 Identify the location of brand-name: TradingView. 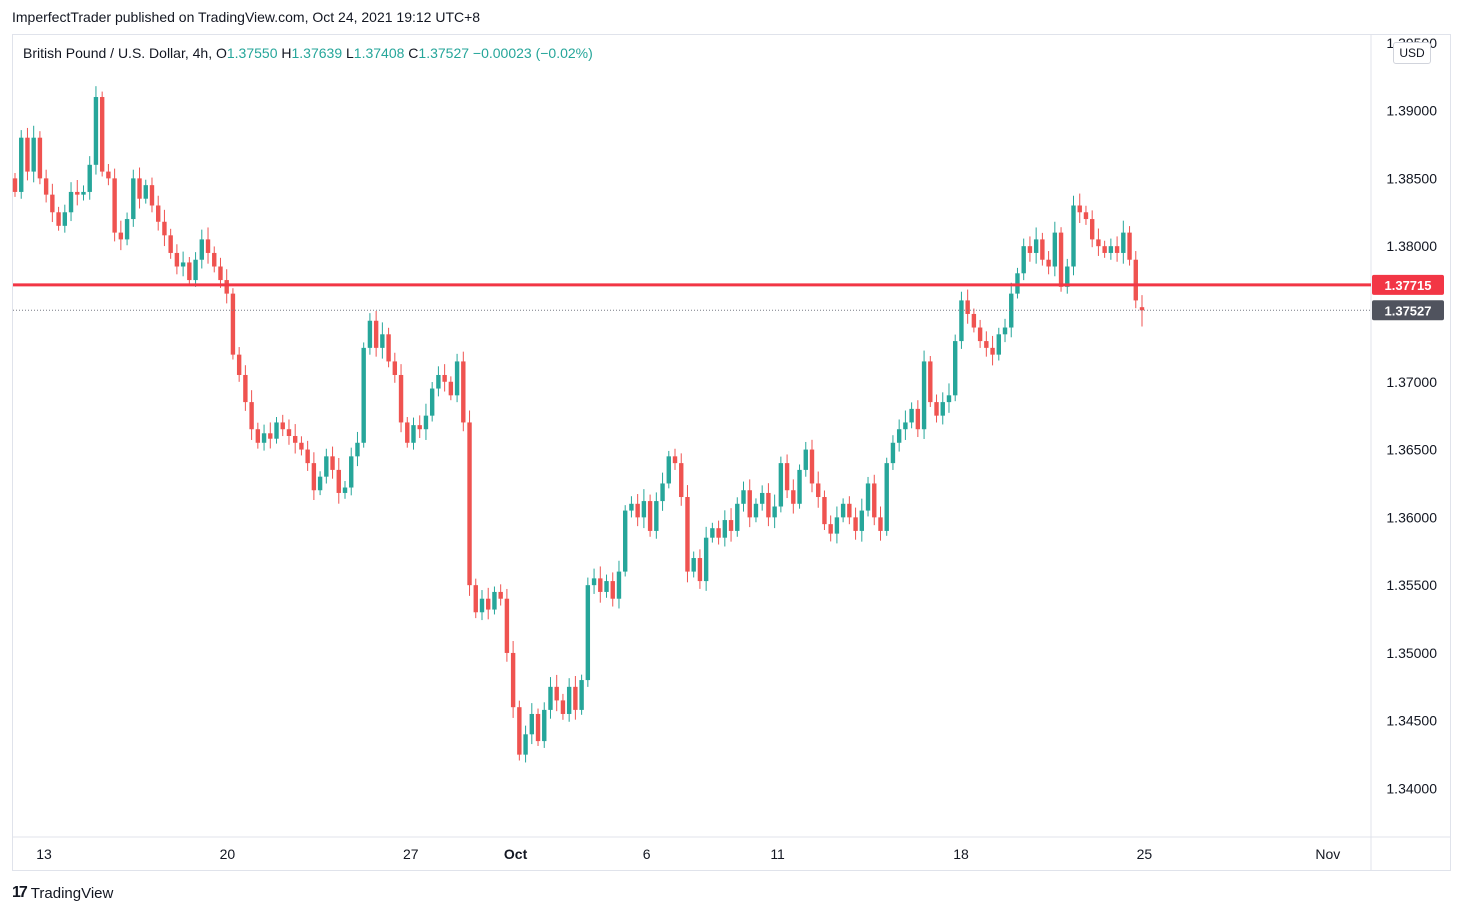
(72, 893).